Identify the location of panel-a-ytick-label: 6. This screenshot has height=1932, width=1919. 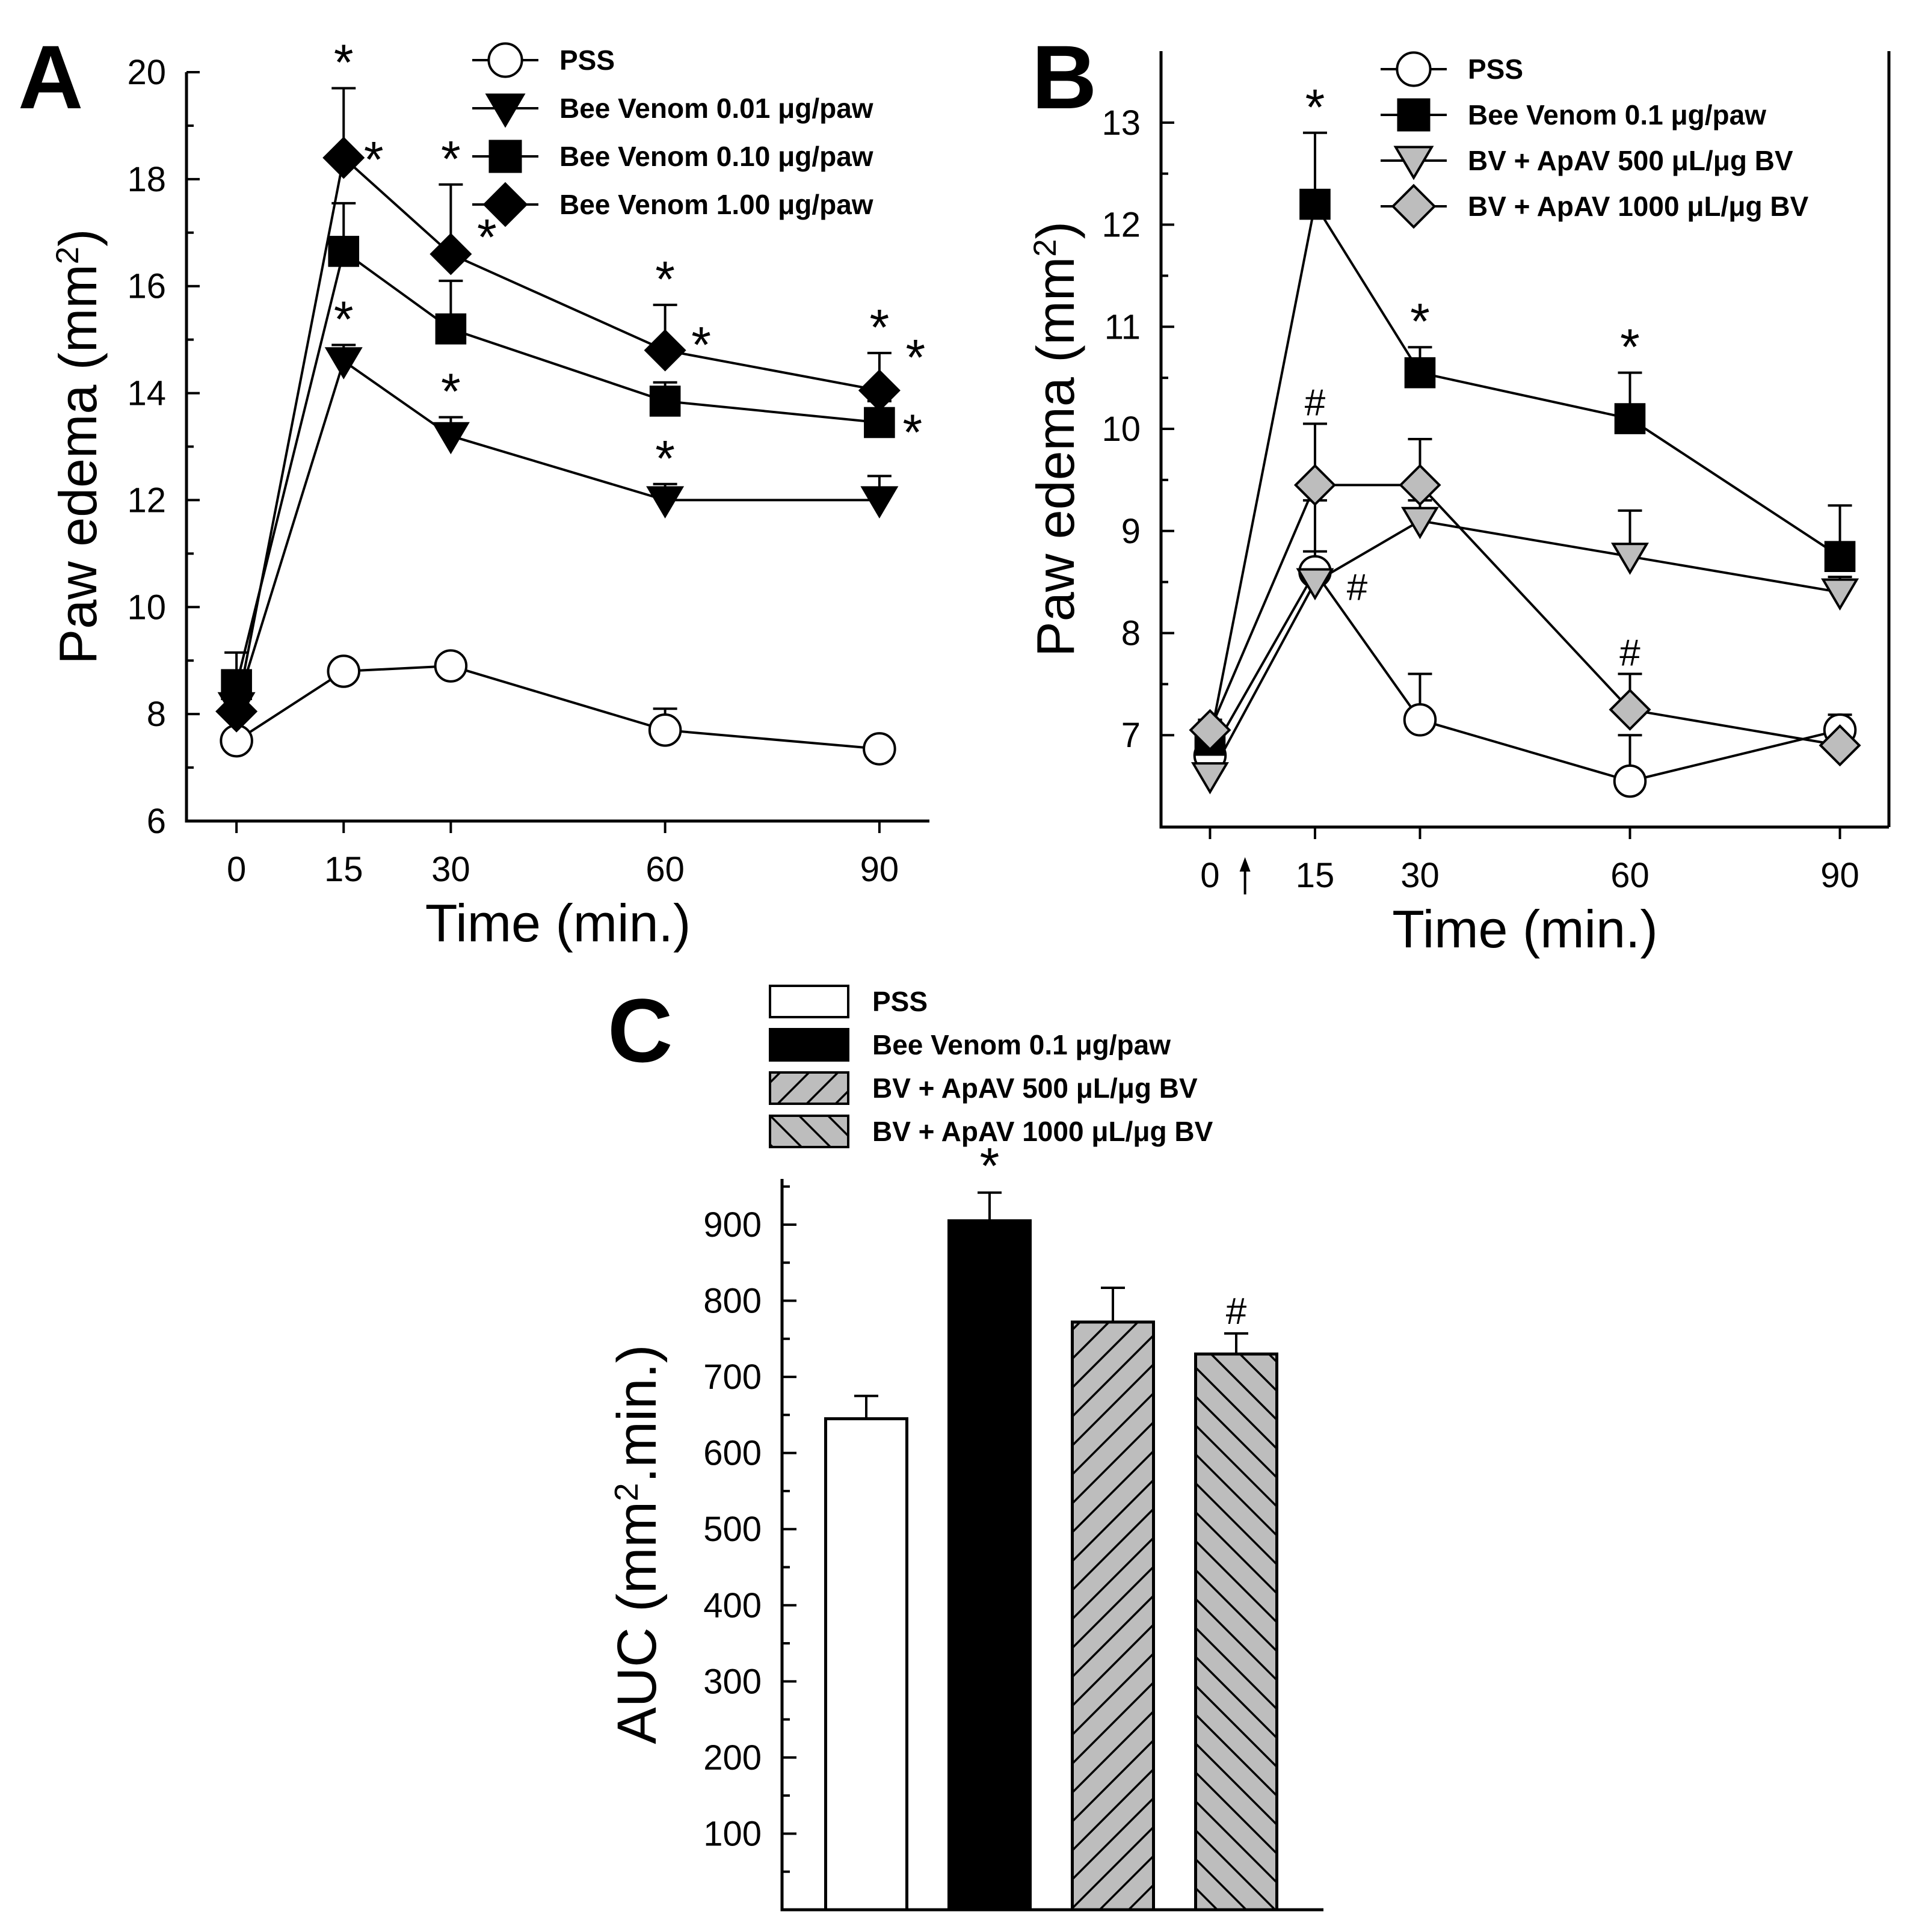
(157, 821).